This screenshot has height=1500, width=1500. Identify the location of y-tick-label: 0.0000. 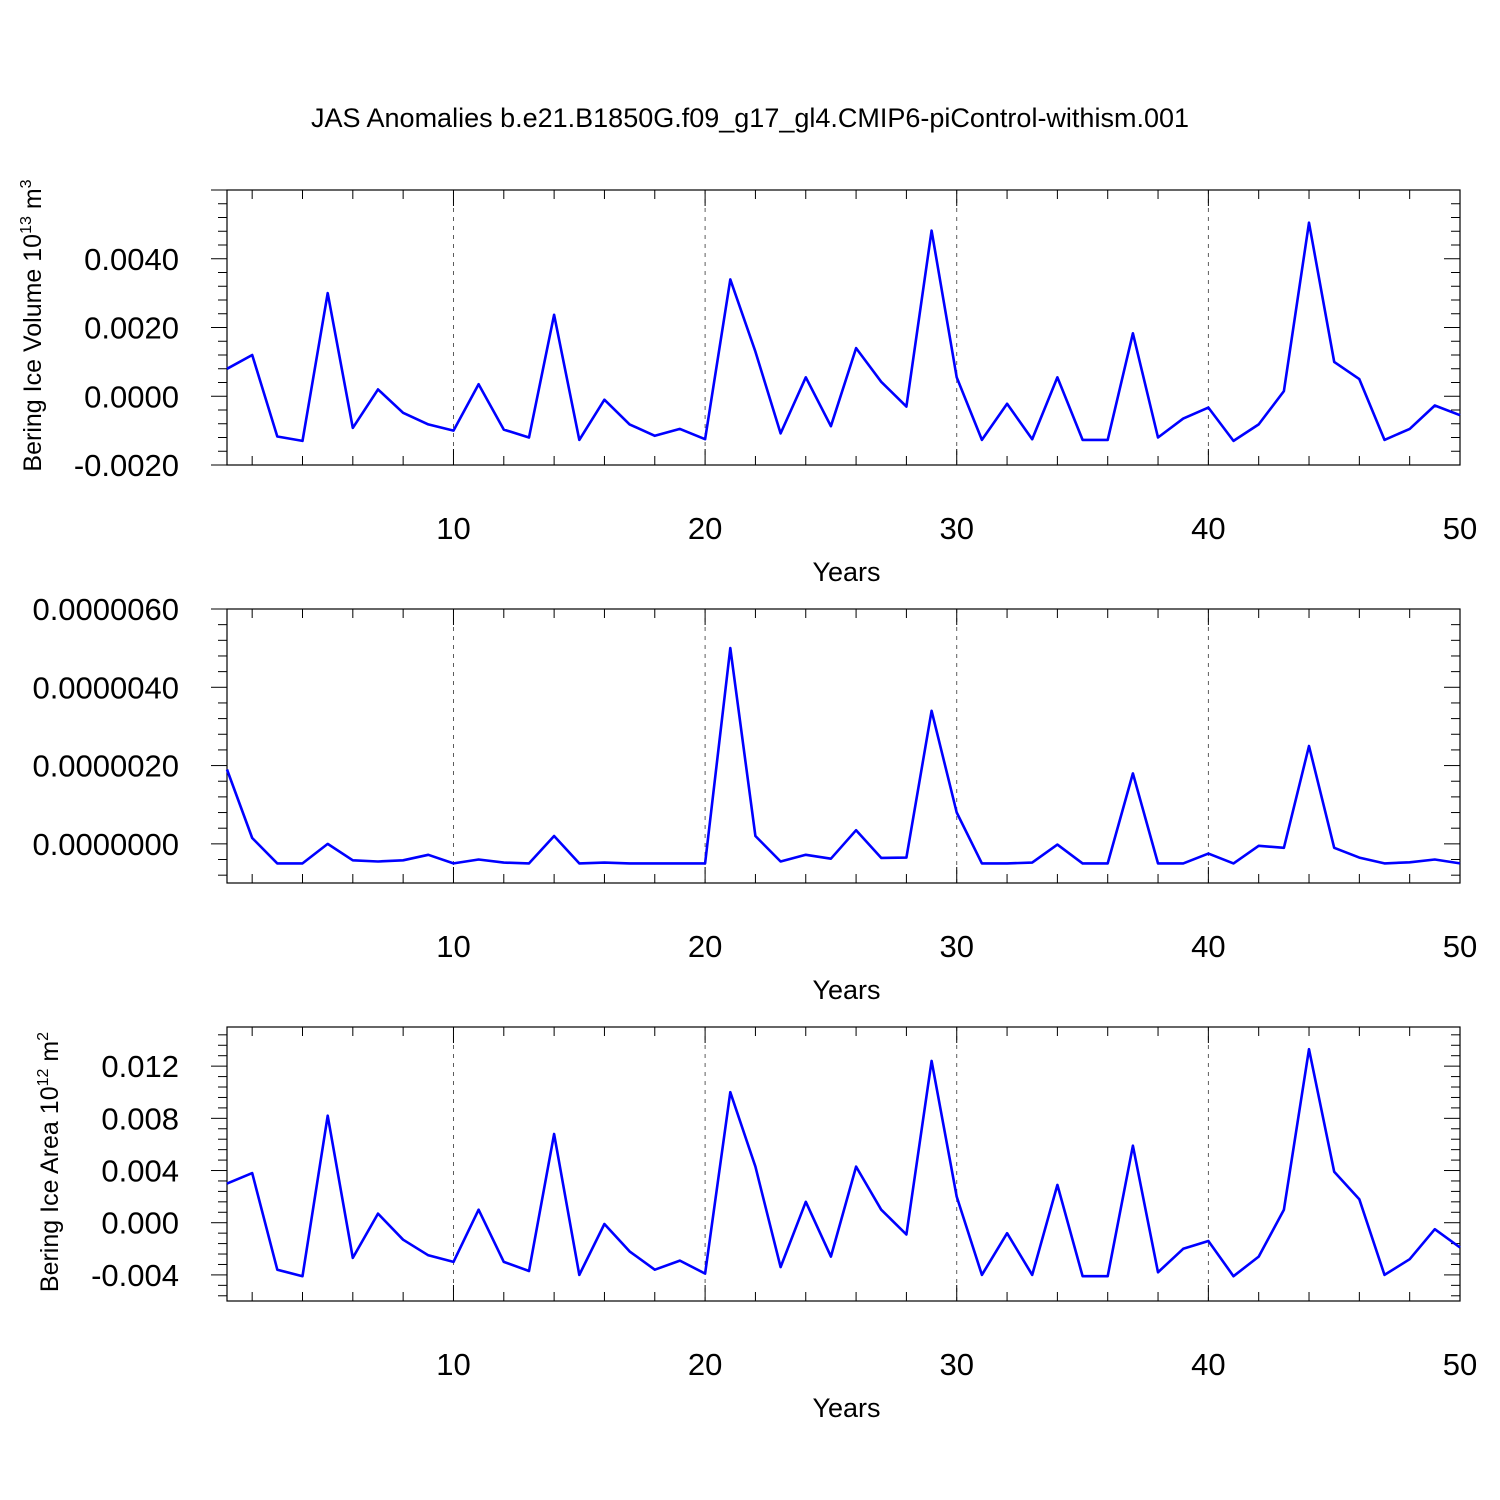
(131, 396).